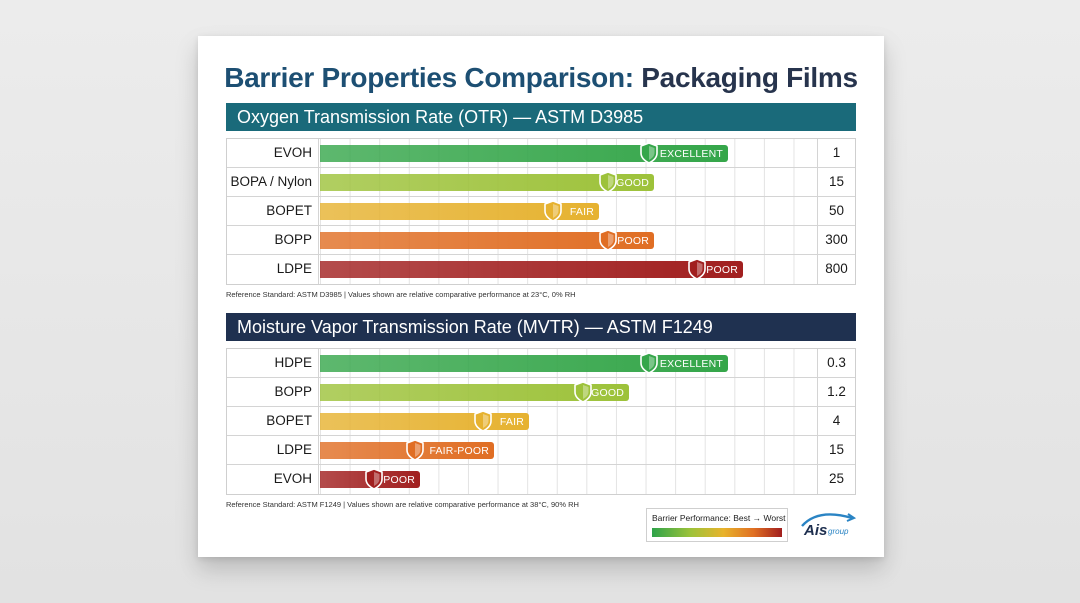 Image resolution: width=1080 pixels, height=603 pixels. What do you see at coordinates (273, 182) in the screenshot?
I see `category-label: BOPA / Nylon` at bounding box center [273, 182].